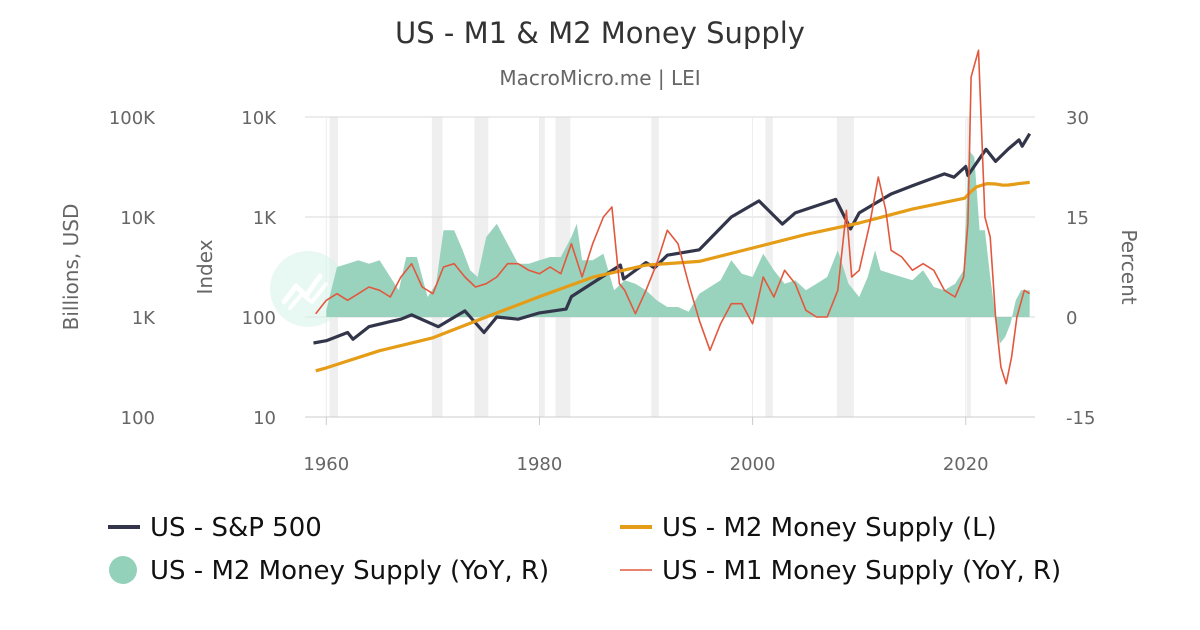  I want to click on legend-label: US - M2 Money Supply (YoY, R), so click(349, 571).